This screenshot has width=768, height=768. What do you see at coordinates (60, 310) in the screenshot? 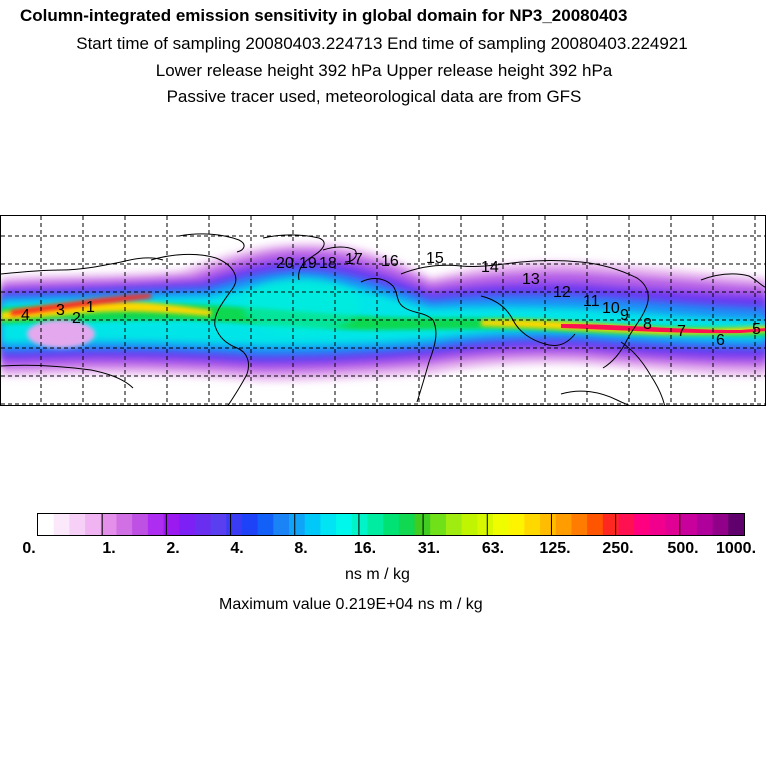
I see `trajectory-label: 3` at bounding box center [60, 310].